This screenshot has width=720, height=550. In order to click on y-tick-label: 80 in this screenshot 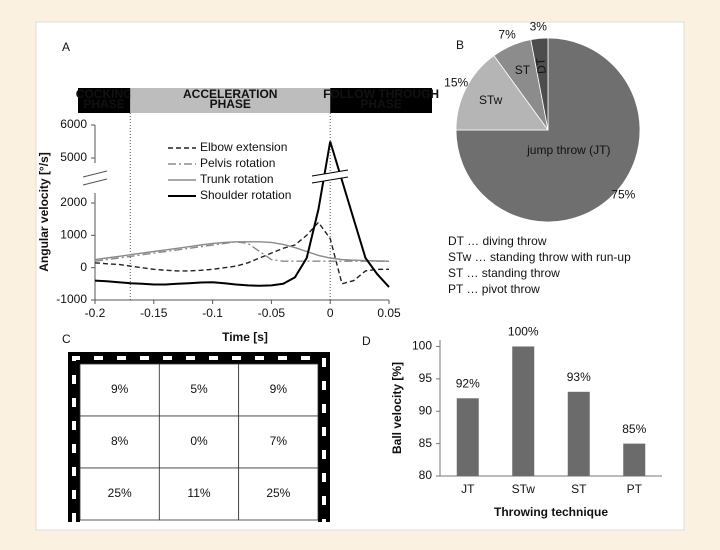, I will do `click(426, 475)`.